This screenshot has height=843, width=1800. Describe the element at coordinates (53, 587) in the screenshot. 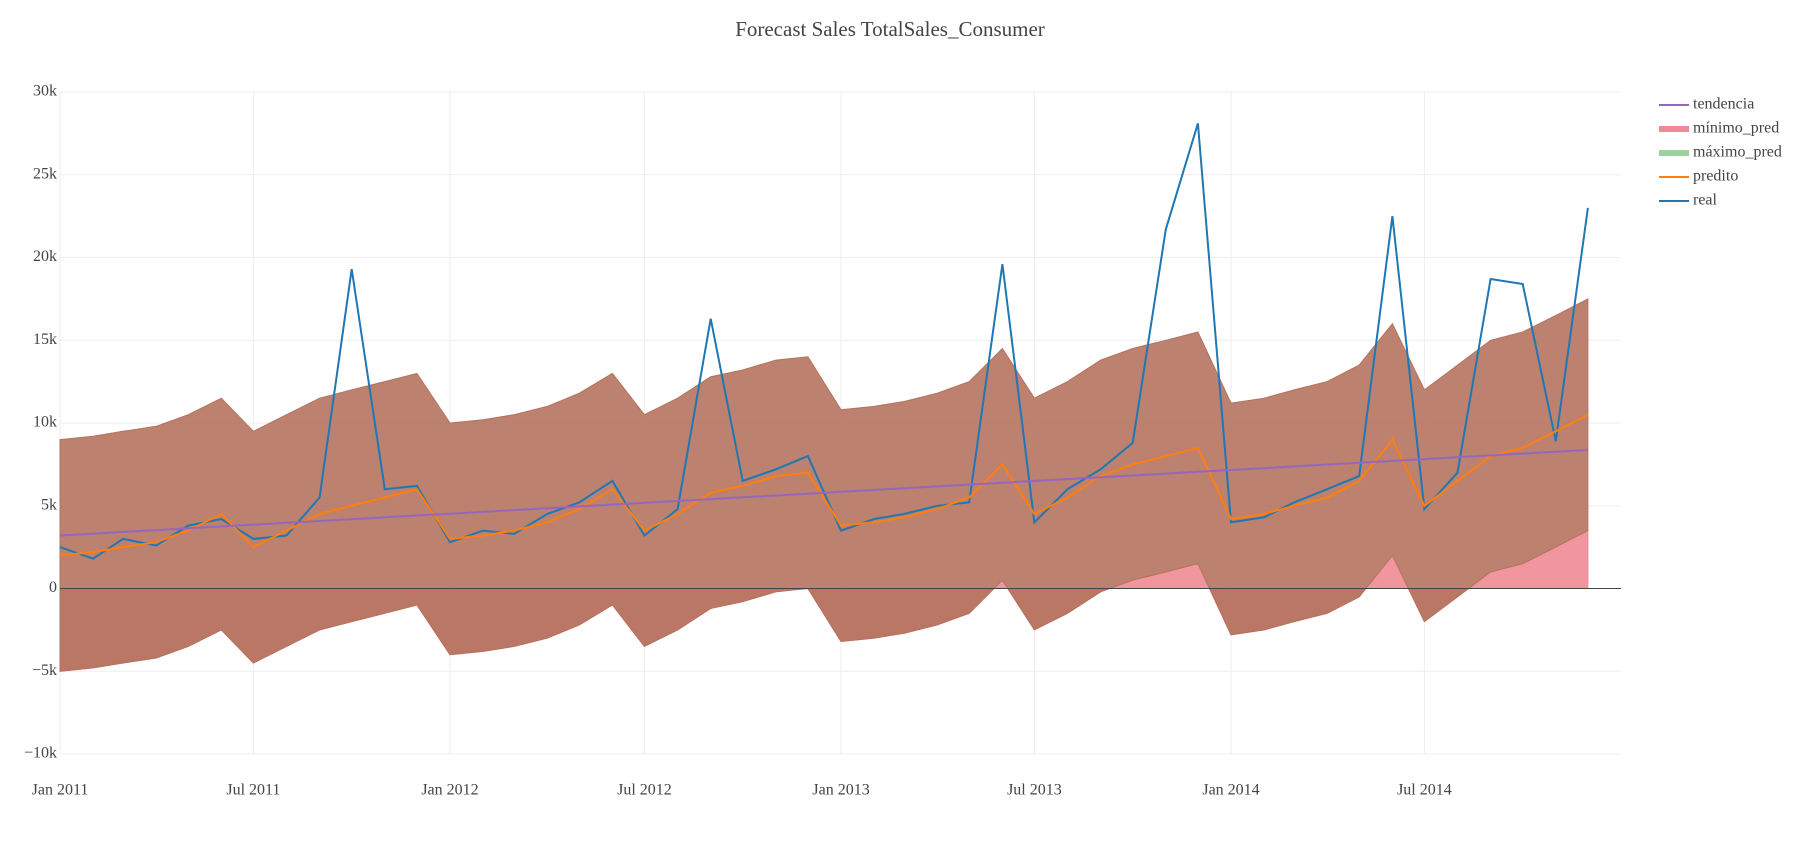

I see `y-tick-label: 0` at that location.